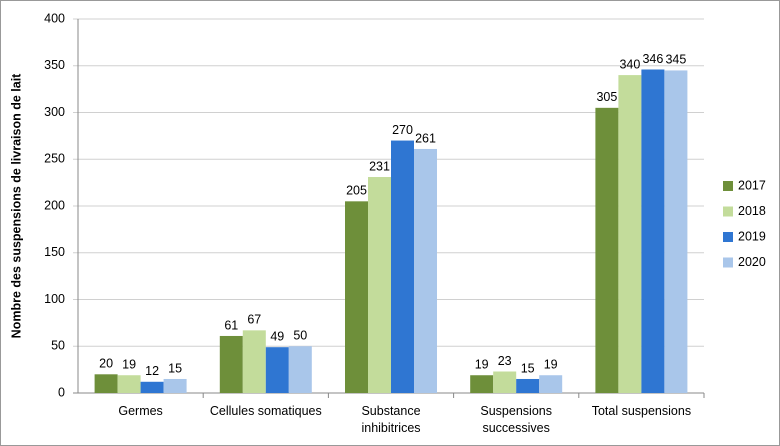  Describe the element at coordinates (752, 185) in the screenshot. I see `legend-label: 2017` at that location.